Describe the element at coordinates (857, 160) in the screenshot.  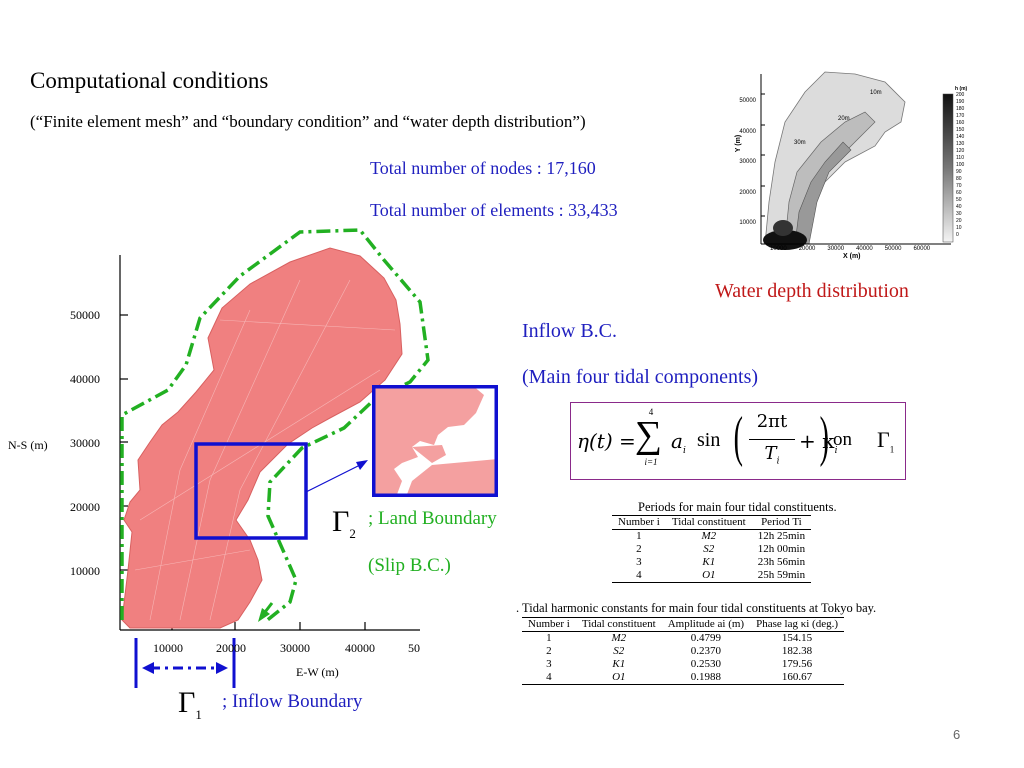
I see `depth-map` at that location.